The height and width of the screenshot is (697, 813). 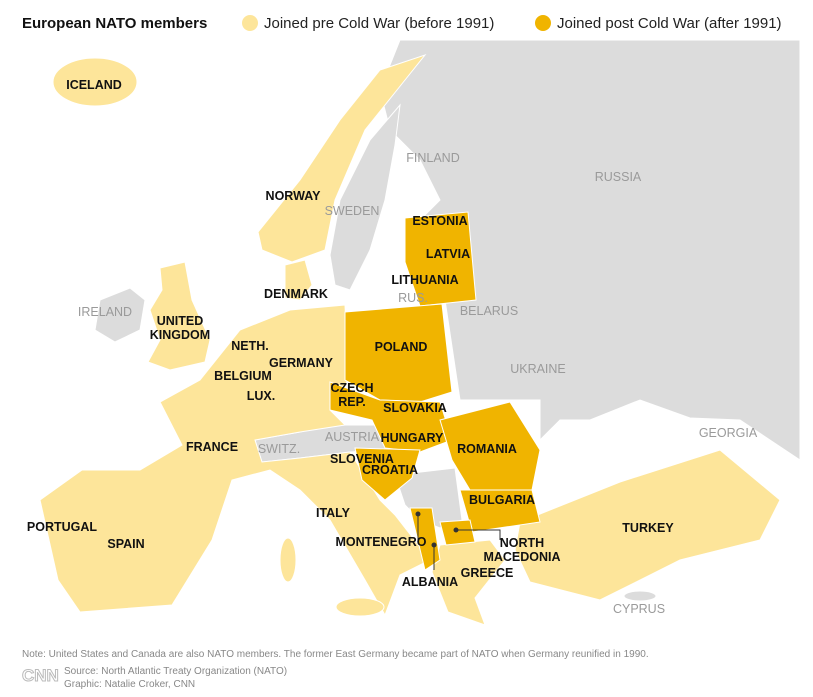 What do you see at coordinates (125, 544) in the screenshot?
I see `country-label: SPAIN` at bounding box center [125, 544].